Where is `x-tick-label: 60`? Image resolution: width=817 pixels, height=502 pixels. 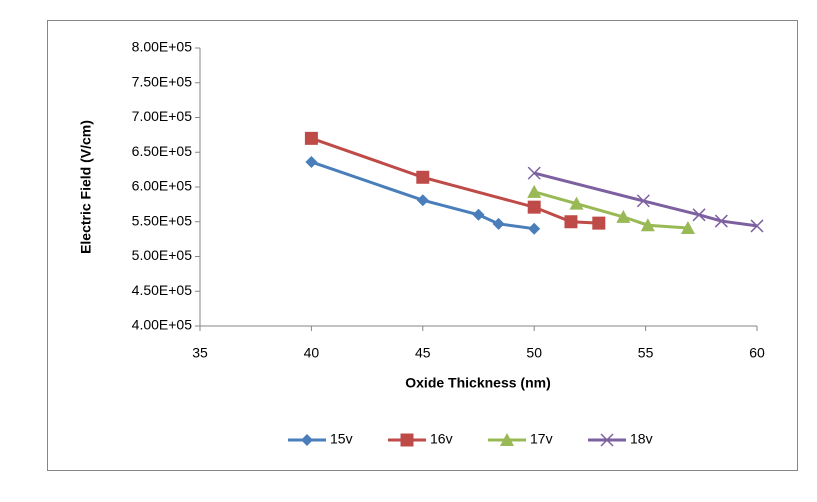
x-tick-label: 60 is located at coordinates (757, 353).